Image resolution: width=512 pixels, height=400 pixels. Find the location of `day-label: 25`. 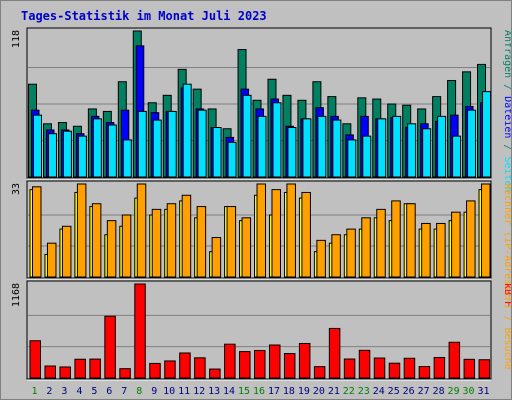

day-label: 25 is located at coordinates (394, 391).